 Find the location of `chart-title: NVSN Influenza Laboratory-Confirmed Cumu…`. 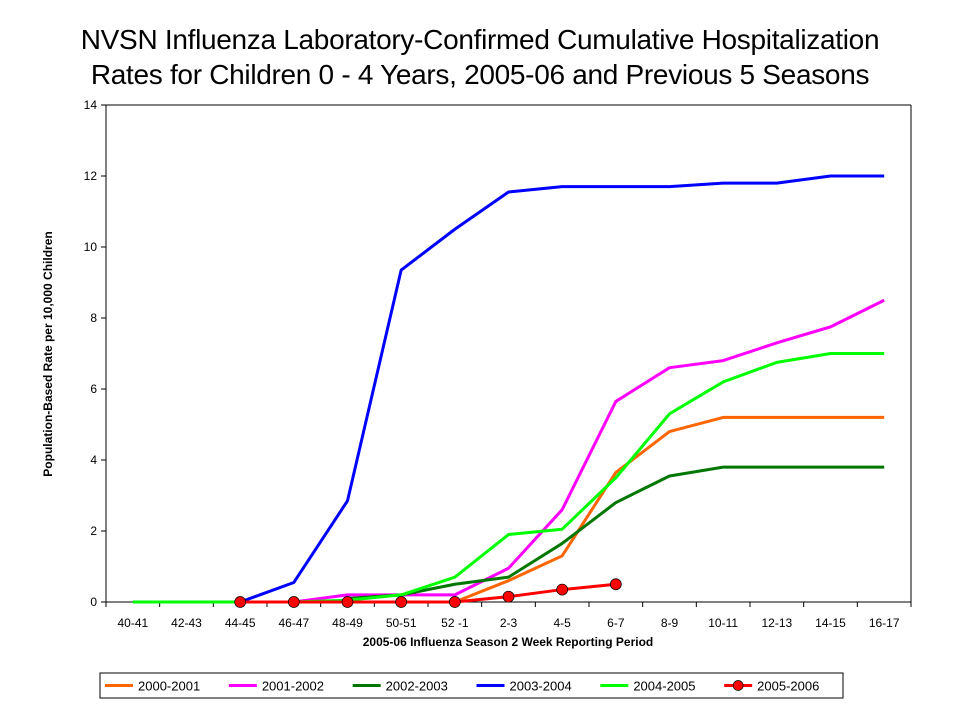

chart-title: NVSN Influenza Laboratory-Confirmed Cumu… is located at coordinates (480, 57).